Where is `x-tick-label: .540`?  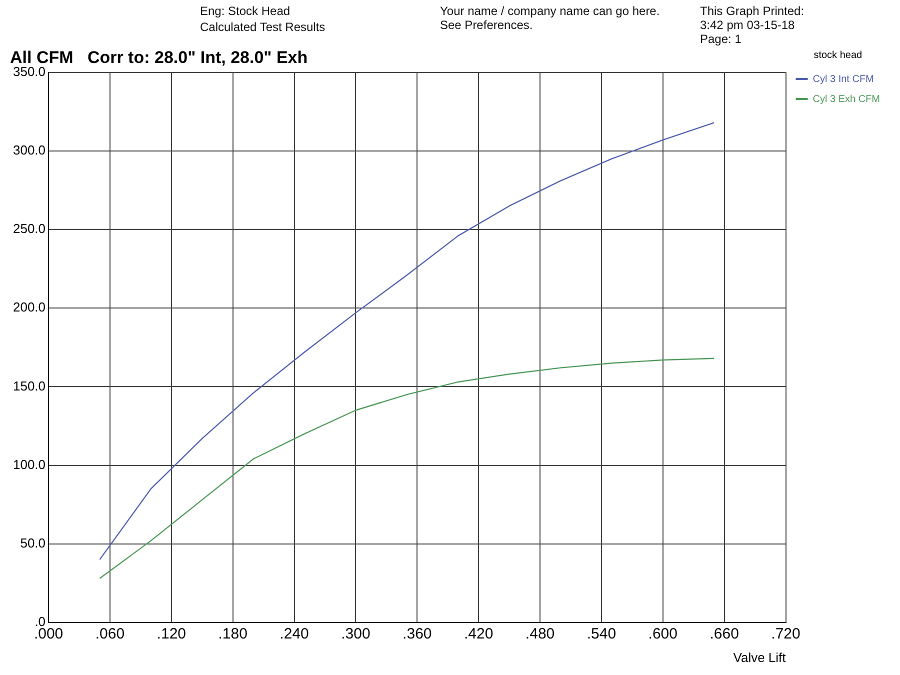
x-tick-label: .540 is located at coordinates (601, 634).